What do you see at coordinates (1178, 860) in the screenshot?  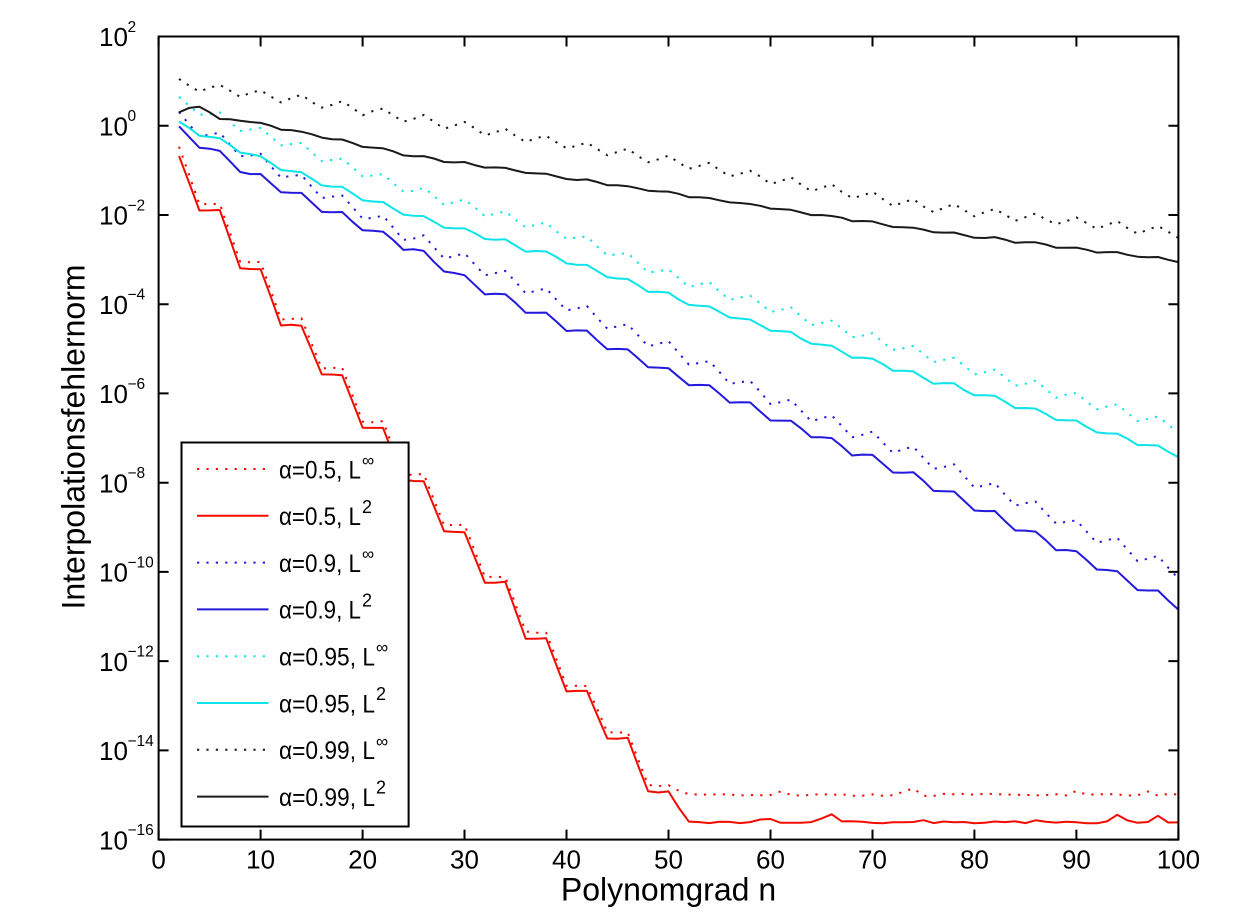 I see `svg-text: 100` at bounding box center [1178, 860].